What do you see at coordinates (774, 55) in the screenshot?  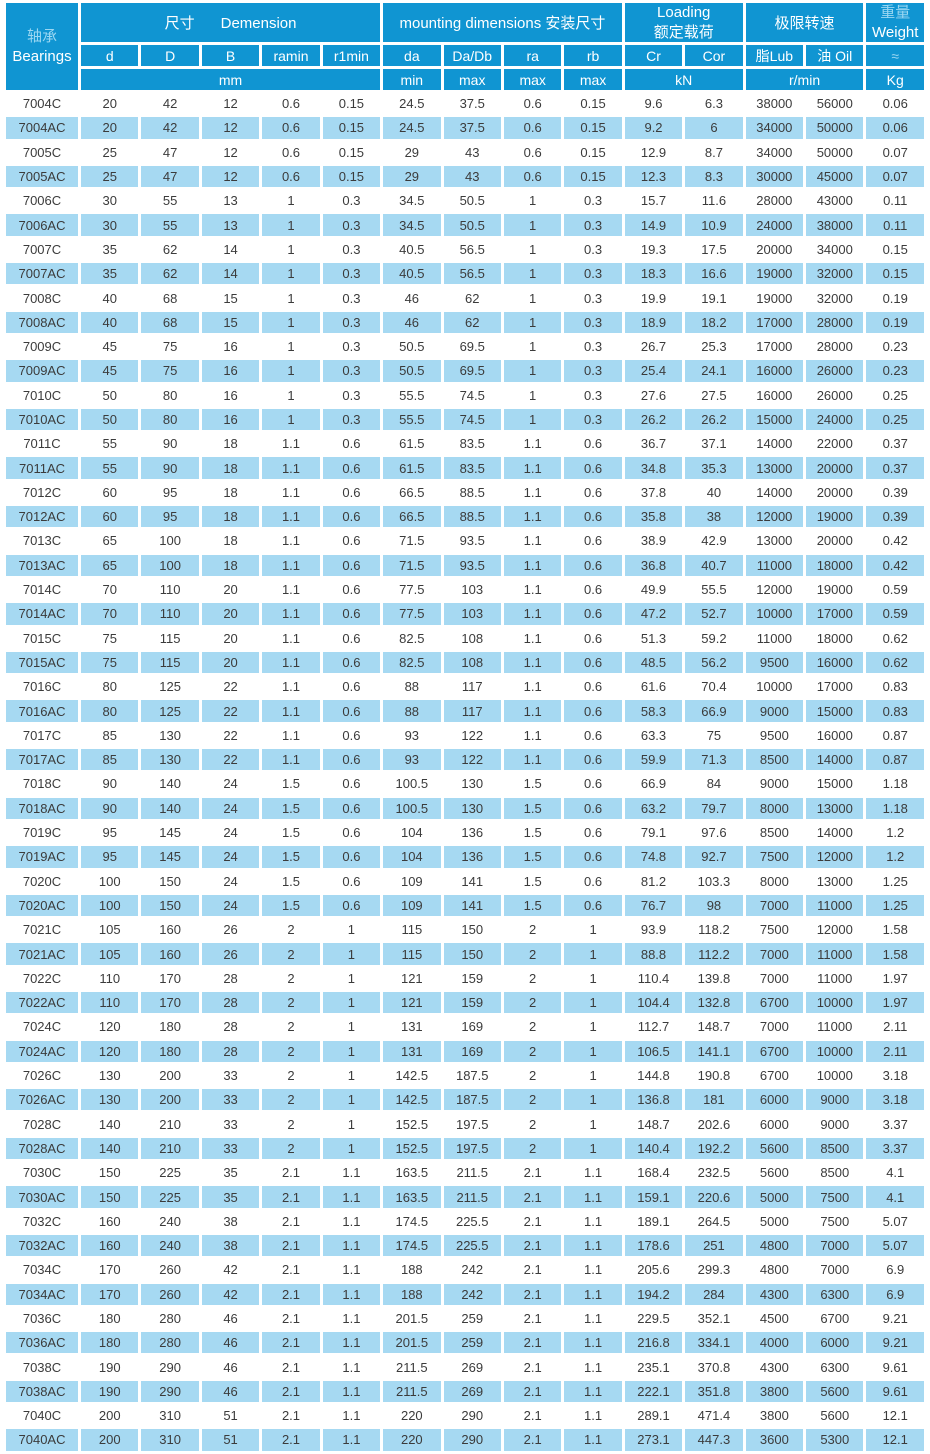 I see `subheader-grease-lub: 脂Lub` at bounding box center [774, 55].